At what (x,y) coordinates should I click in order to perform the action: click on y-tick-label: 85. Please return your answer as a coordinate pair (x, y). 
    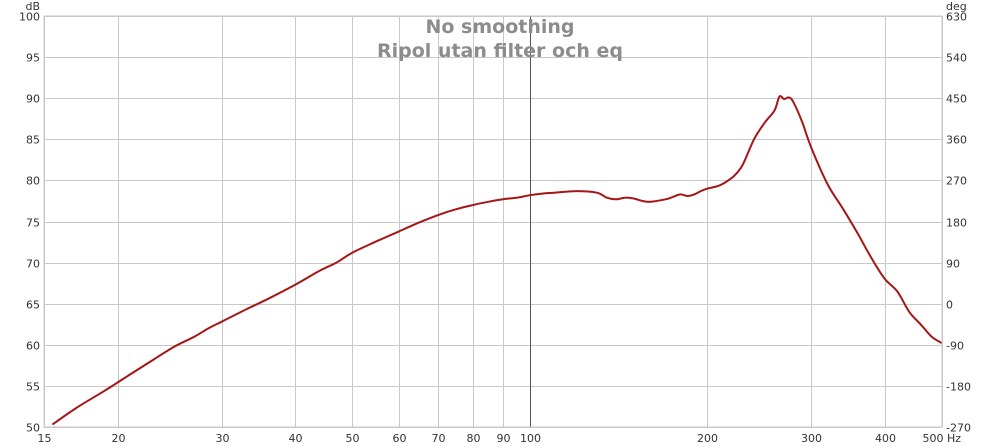
    Looking at the image, I should click on (33, 140).